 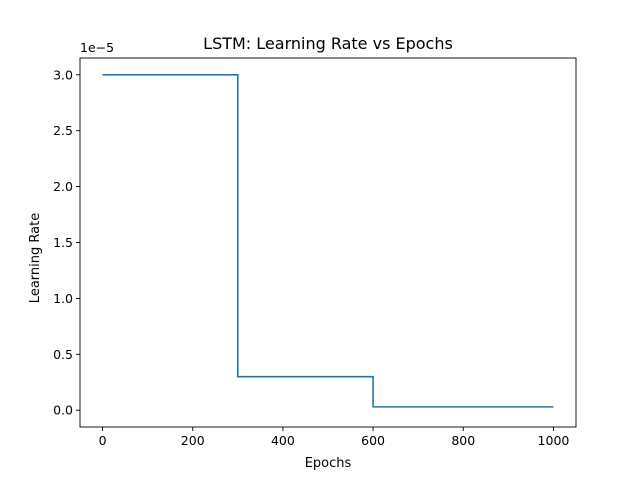 I want to click on x-axis-ticks: 0 200 400 600 800 1000, so click(x=334, y=437).